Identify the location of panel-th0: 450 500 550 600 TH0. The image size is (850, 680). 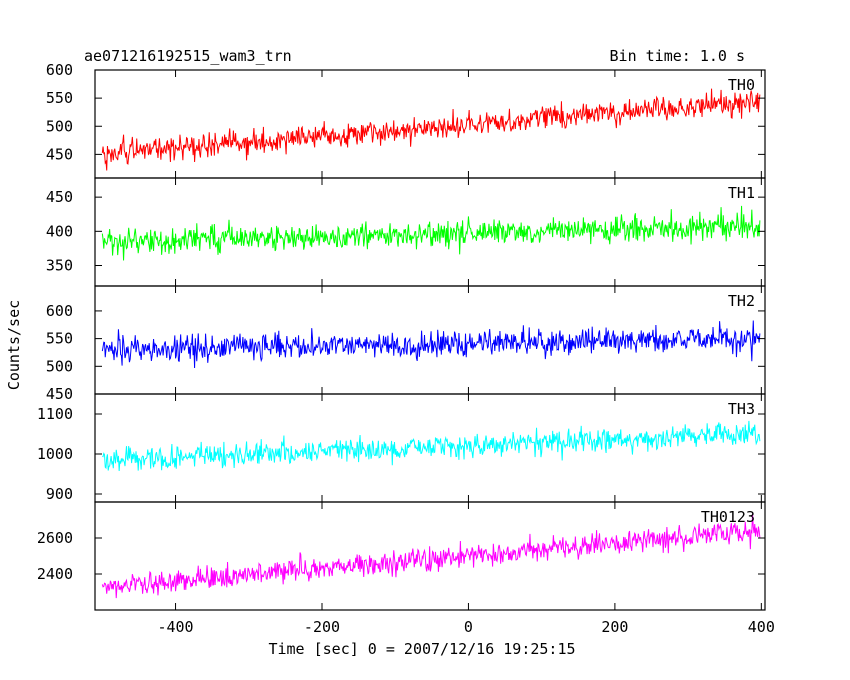
(406, 120).